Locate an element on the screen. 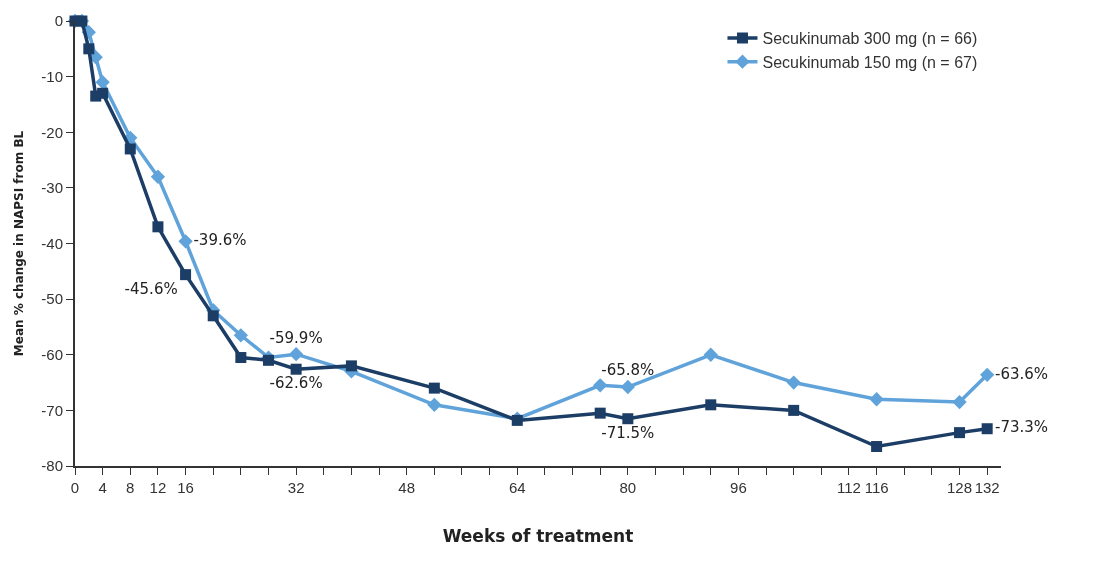 Image resolution: width=1096 pixels, height=561 pixels. x-tick-label: 116 is located at coordinates (876, 487).